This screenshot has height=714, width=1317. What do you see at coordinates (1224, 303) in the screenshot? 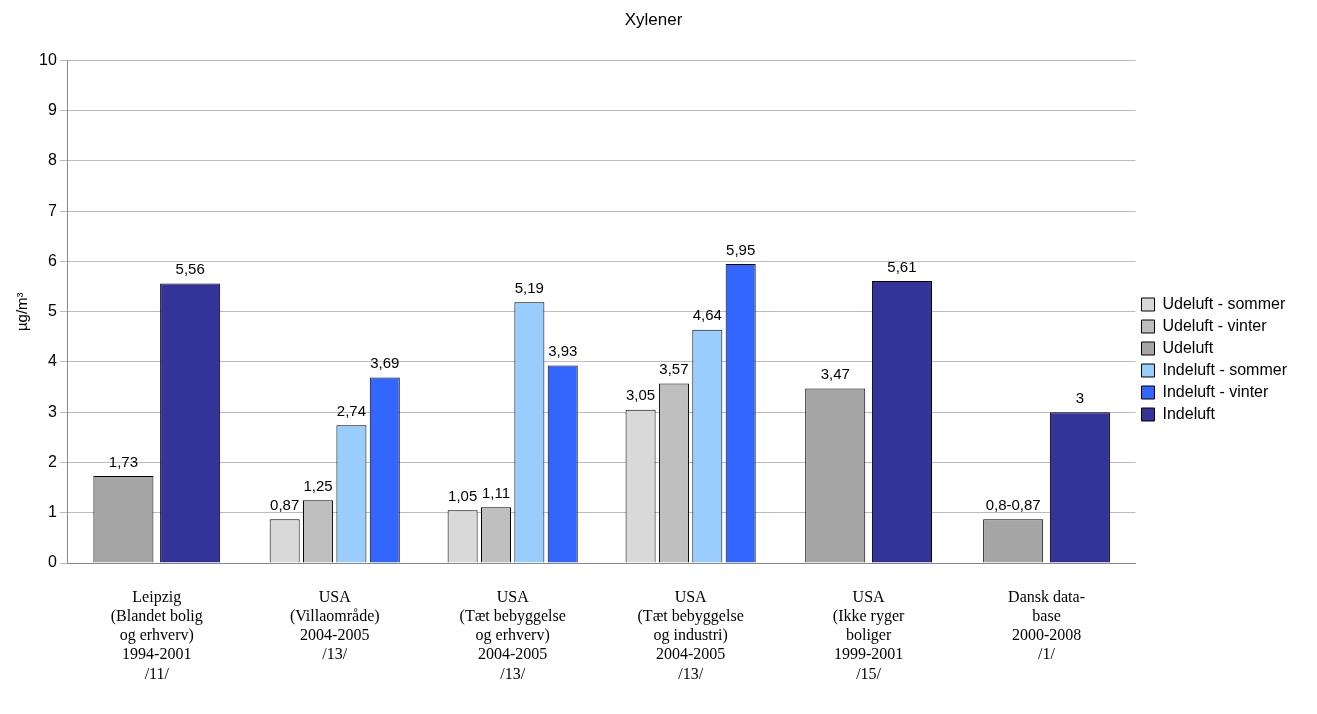
I see `legend-label: Udeluft - sommer` at bounding box center [1224, 303].